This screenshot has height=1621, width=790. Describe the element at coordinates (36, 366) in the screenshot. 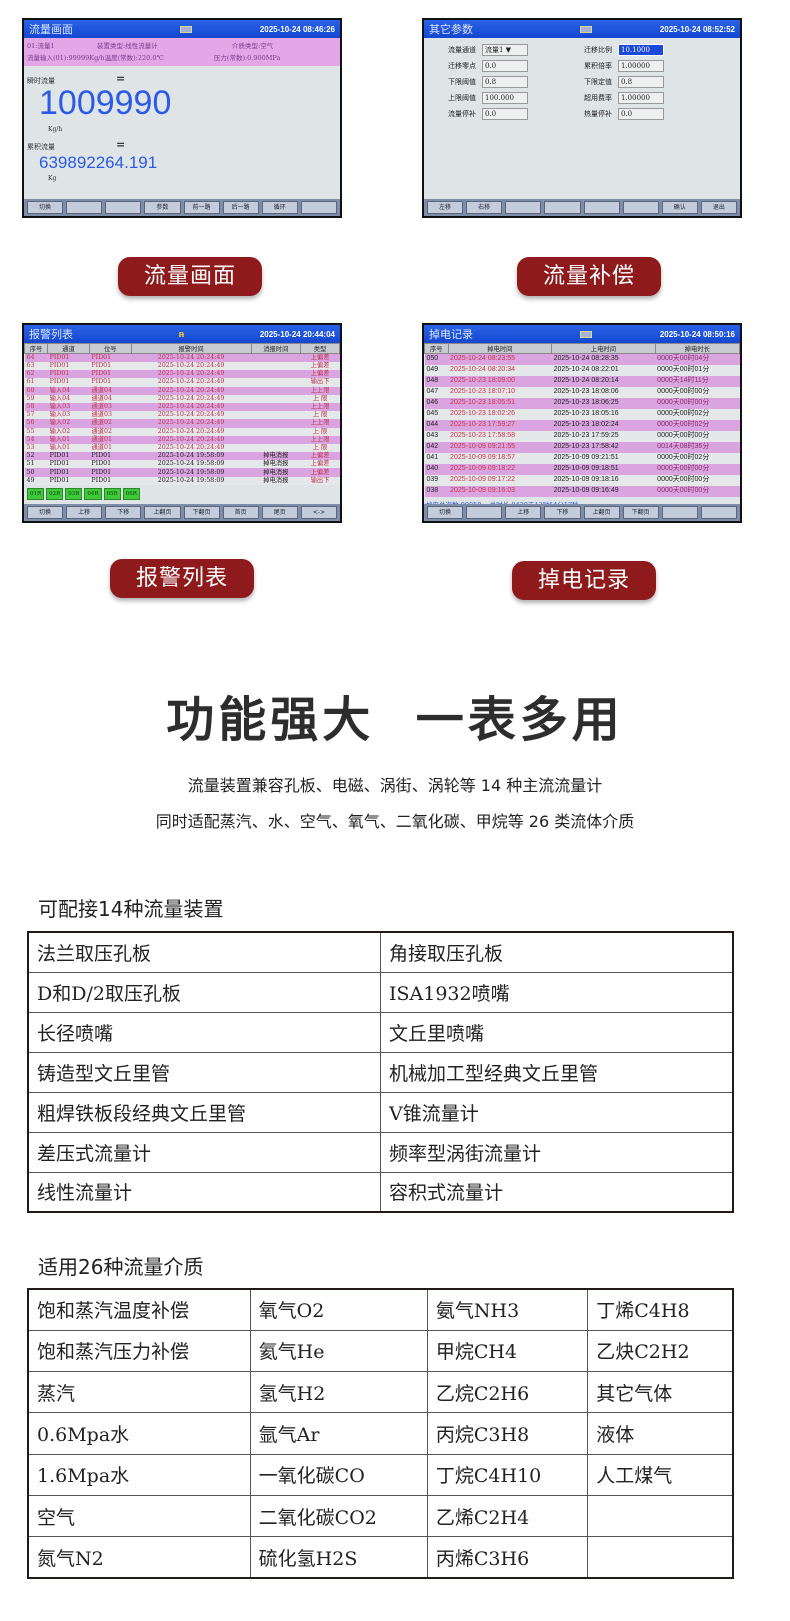

I see `table-cell: 63` at that location.